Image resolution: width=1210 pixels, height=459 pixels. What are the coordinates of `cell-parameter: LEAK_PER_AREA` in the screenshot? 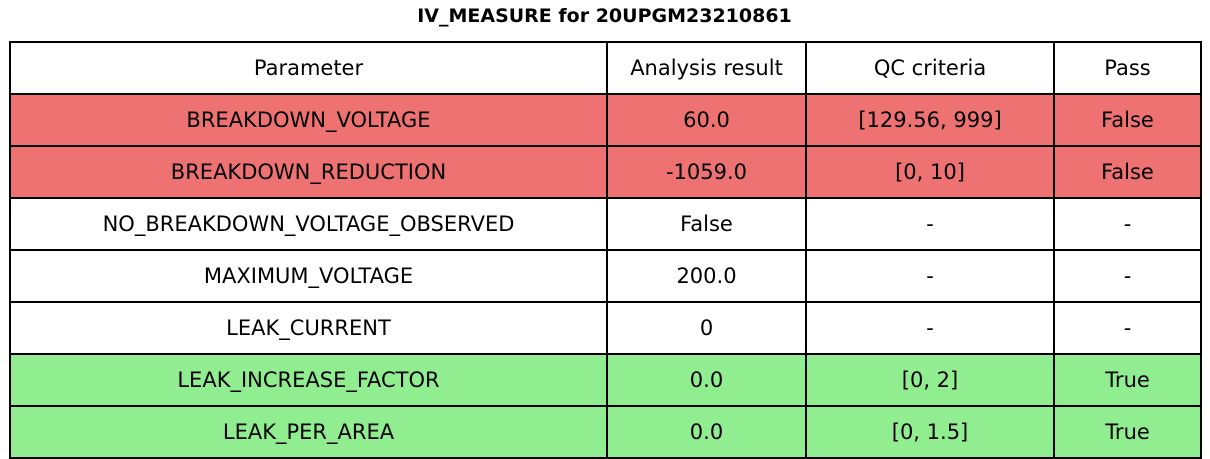 It's located at (308, 432).